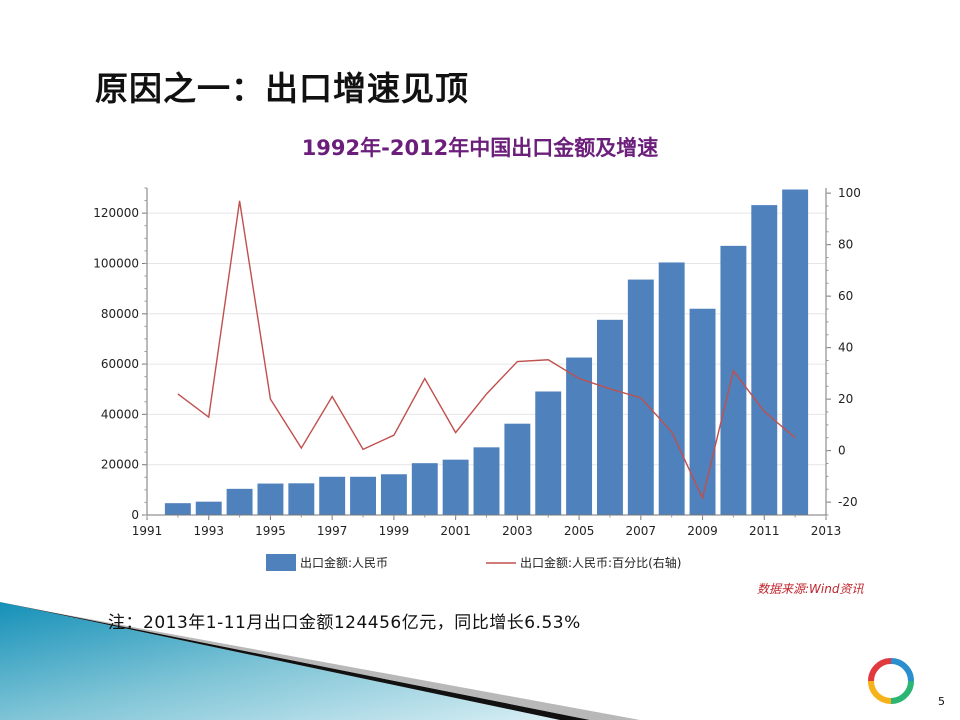  I want to click on bar-1996, so click(301, 499).